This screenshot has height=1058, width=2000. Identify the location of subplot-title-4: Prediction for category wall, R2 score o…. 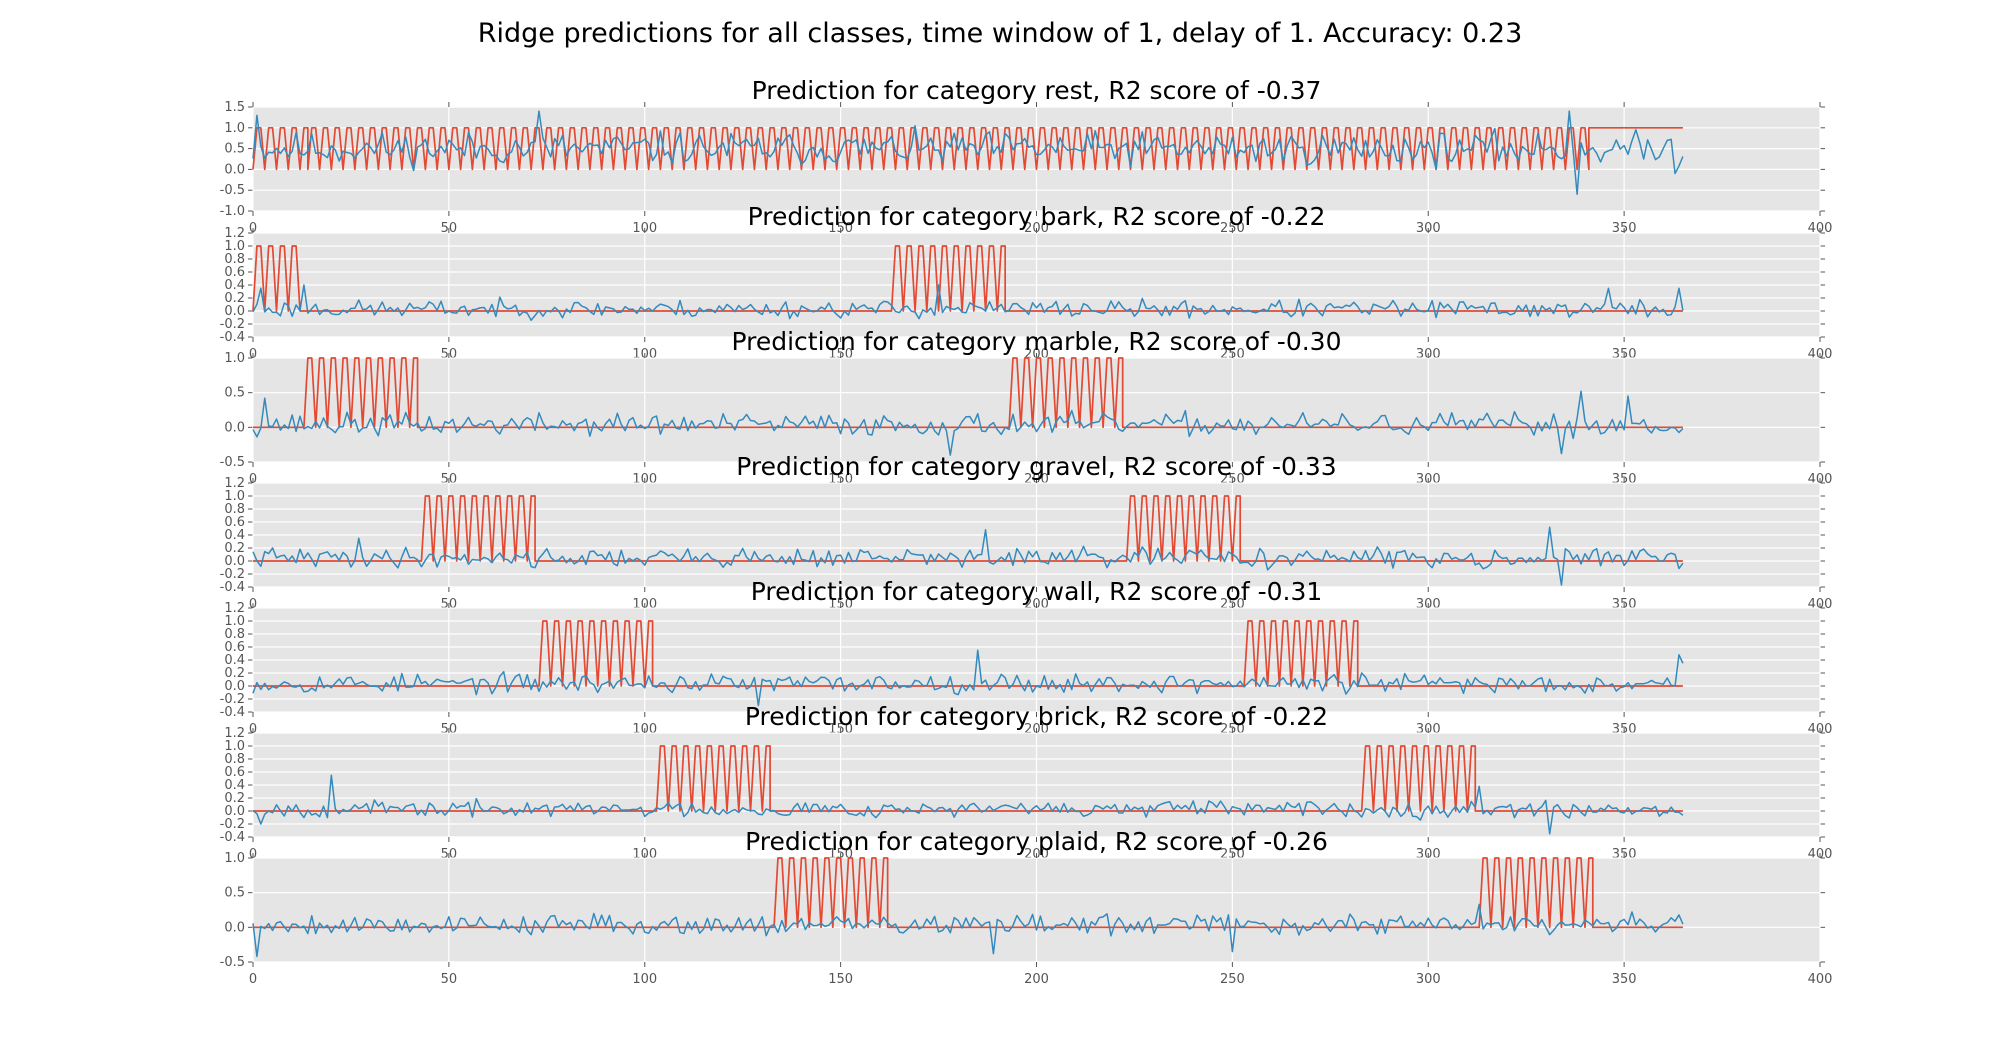
(1037, 591).